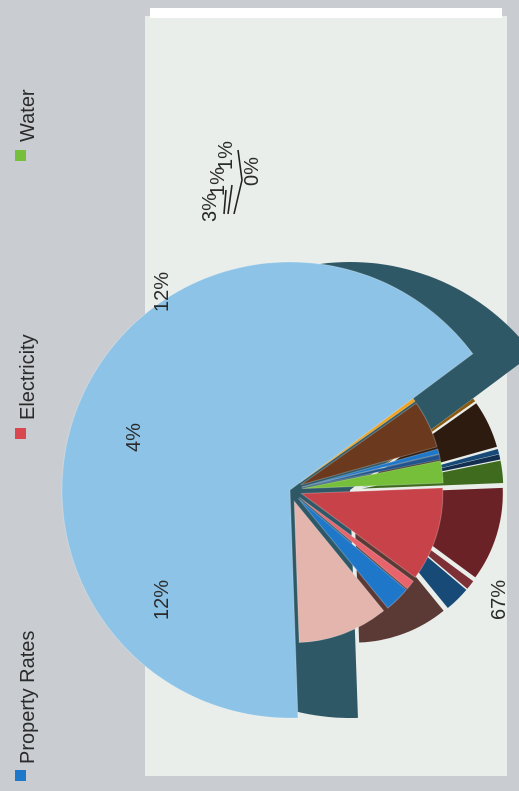 The height and width of the screenshot is (791, 519). I want to click on legend-item-water: Water, so click(27, 125).